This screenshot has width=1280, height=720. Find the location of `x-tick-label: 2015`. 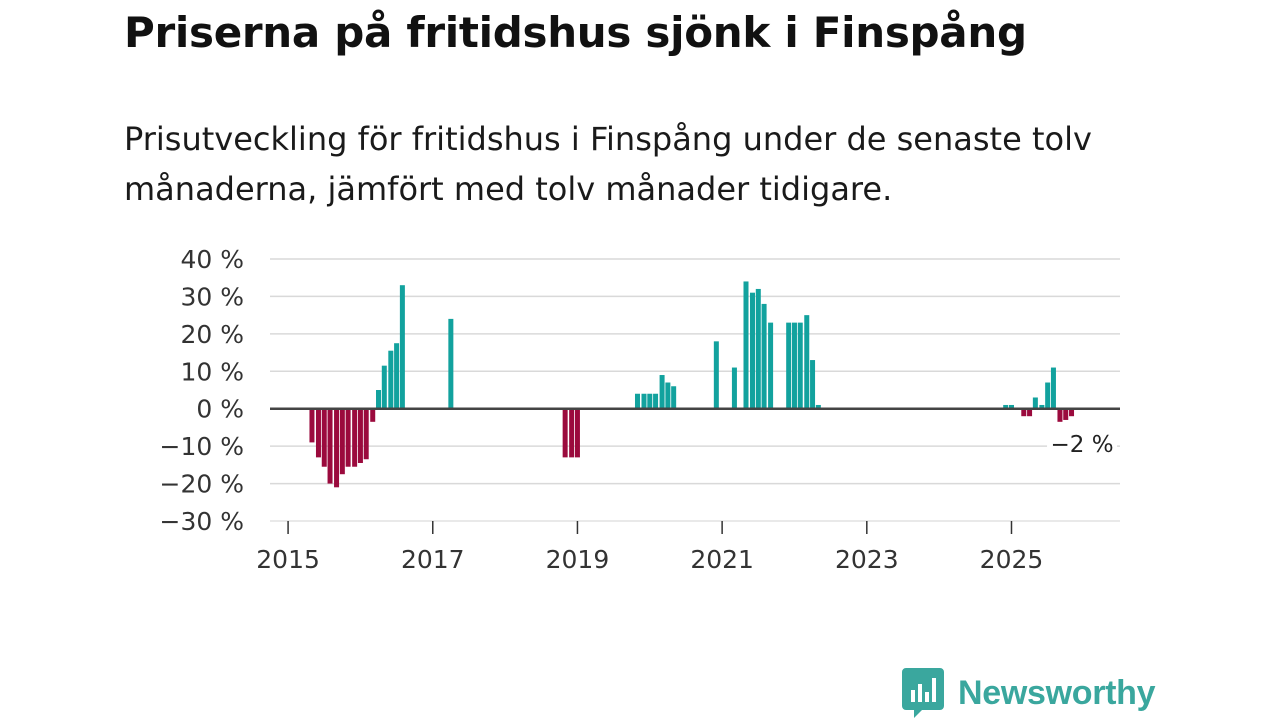

x-tick-label: 2015 is located at coordinates (288, 559).